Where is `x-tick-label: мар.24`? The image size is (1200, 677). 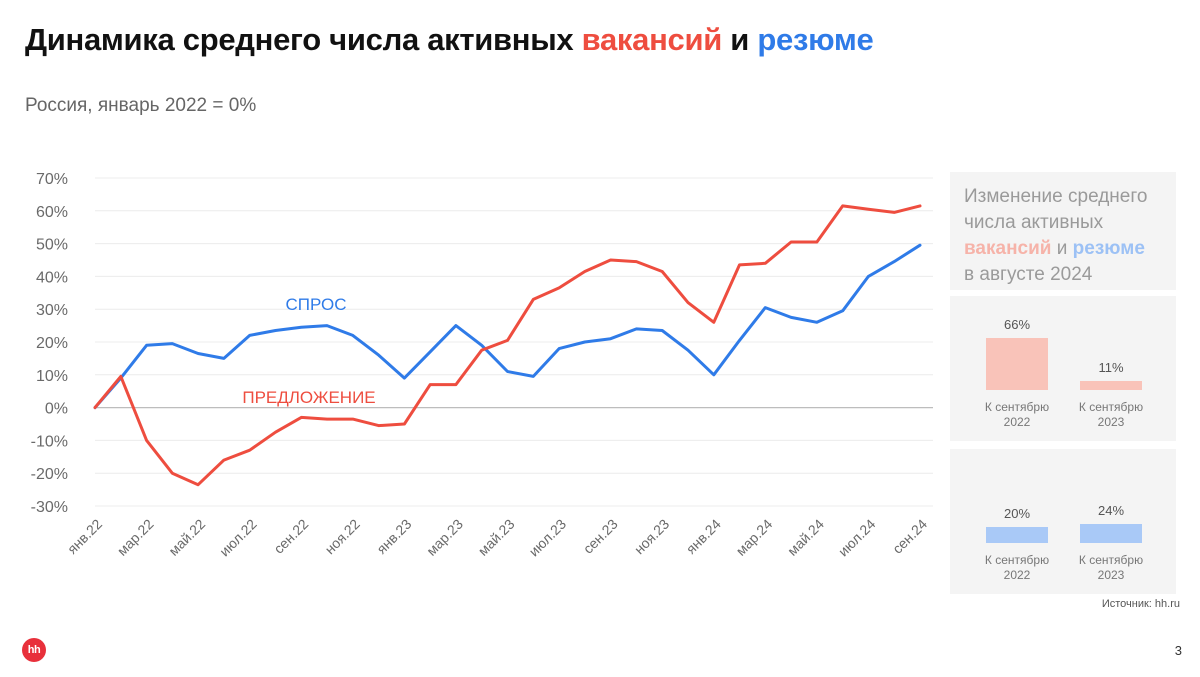
x-tick-label: мар.24 is located at coordinates (754, 537).